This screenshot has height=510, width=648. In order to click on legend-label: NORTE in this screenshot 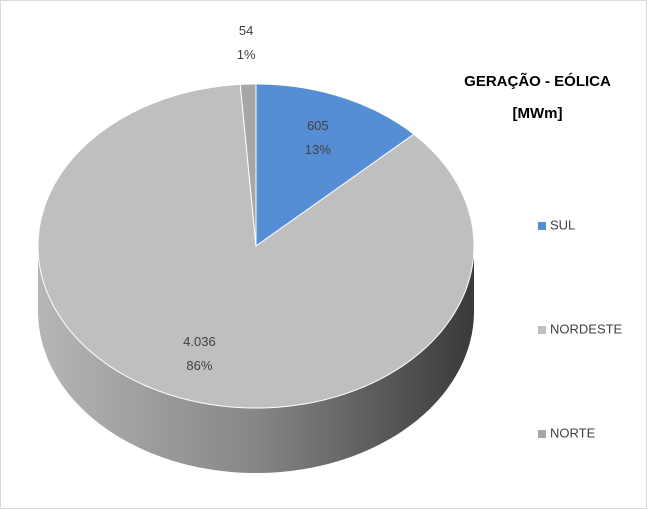, I will do `click(573, 432)`.